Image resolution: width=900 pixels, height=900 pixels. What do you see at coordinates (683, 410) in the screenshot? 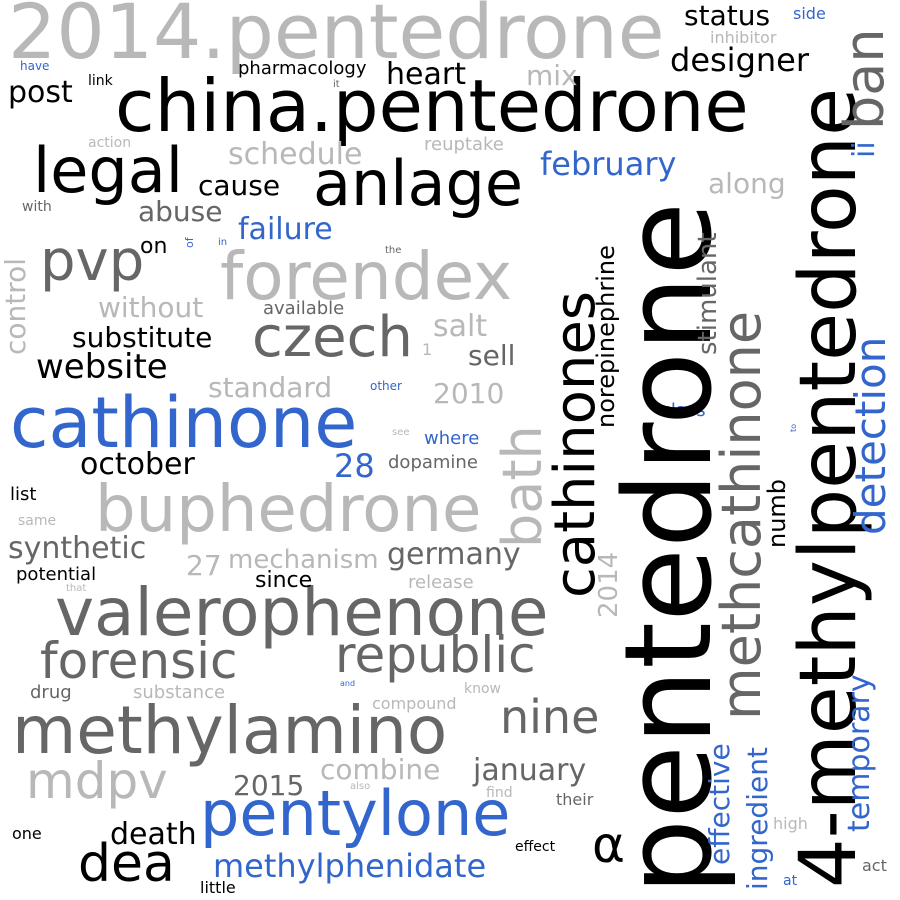
I see `word: class` at bounding box center [683, 410].